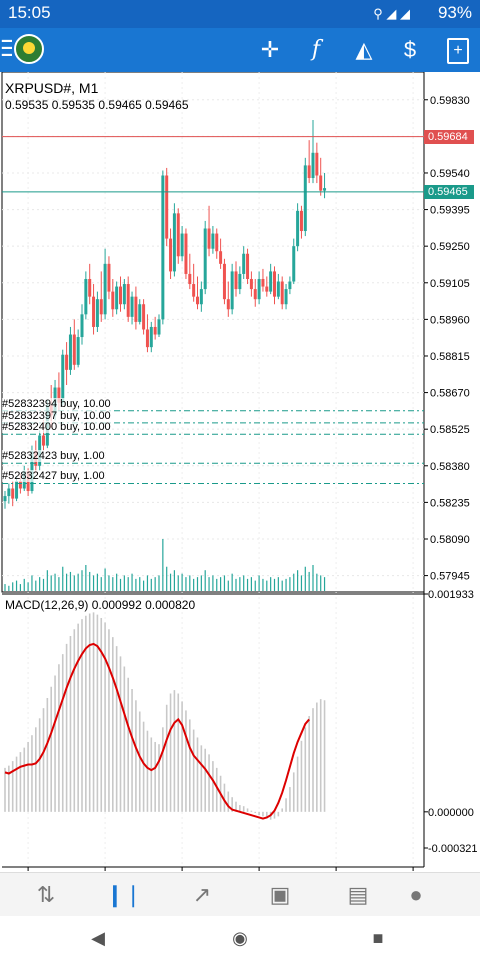 The width and height of the screenshot is (480, 960). I want to click on quotes-icon: ⇅, so click(46, 894).